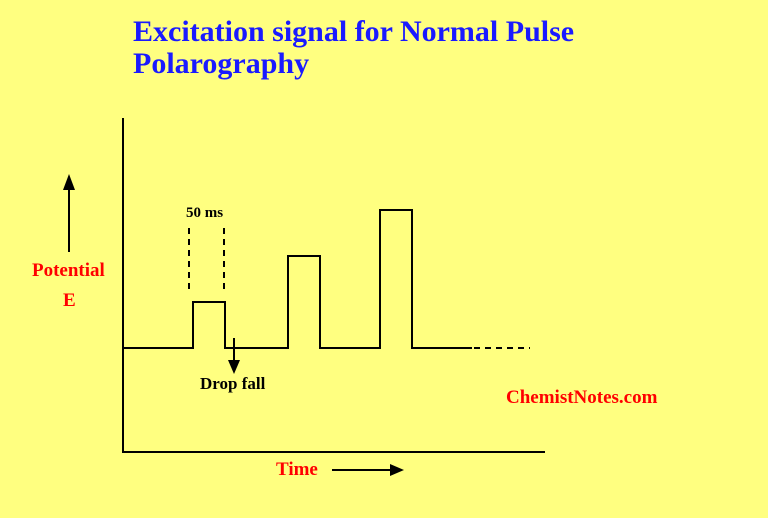  What do you see at coordinates (69, 182) in the screenshot?
I see `potential-arrow-head` at bounding box center [69, 182].